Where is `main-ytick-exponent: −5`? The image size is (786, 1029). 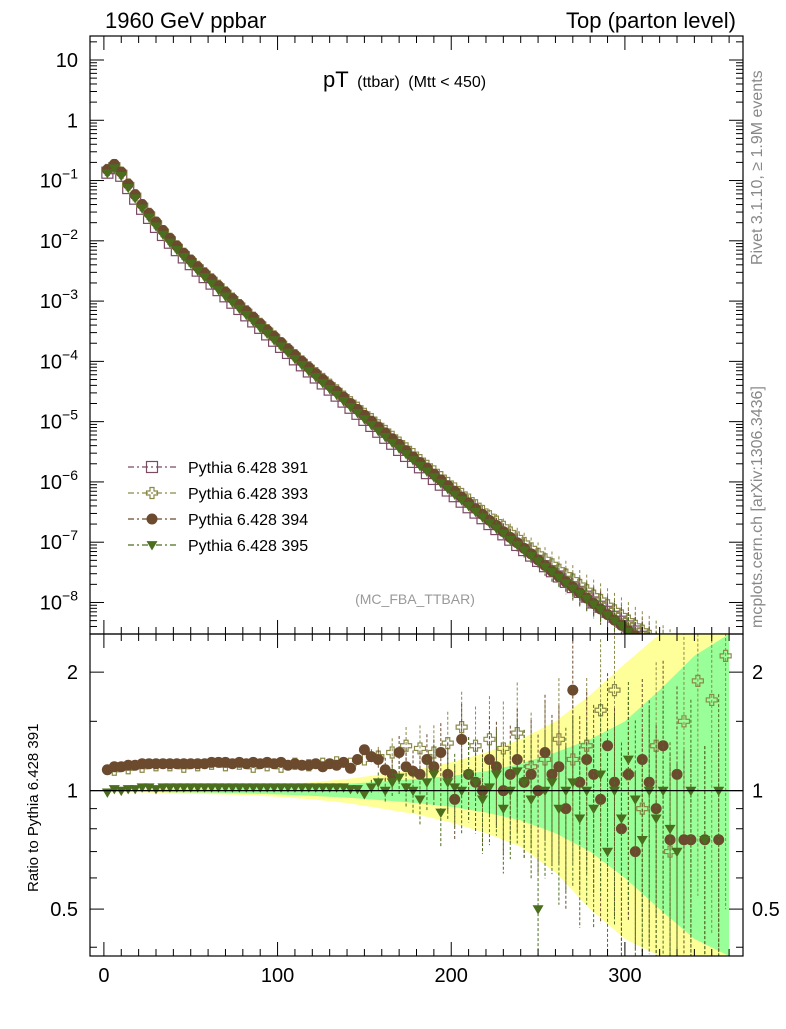
main-ytick-exponent: −5 is located at coordinates (70, 415).